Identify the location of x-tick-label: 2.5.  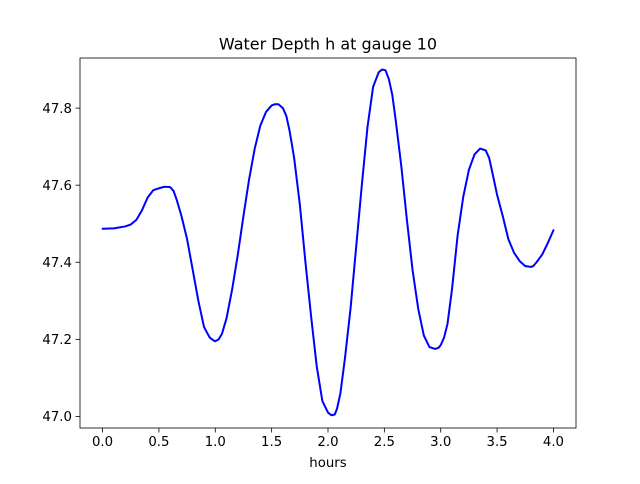
(384, 442).